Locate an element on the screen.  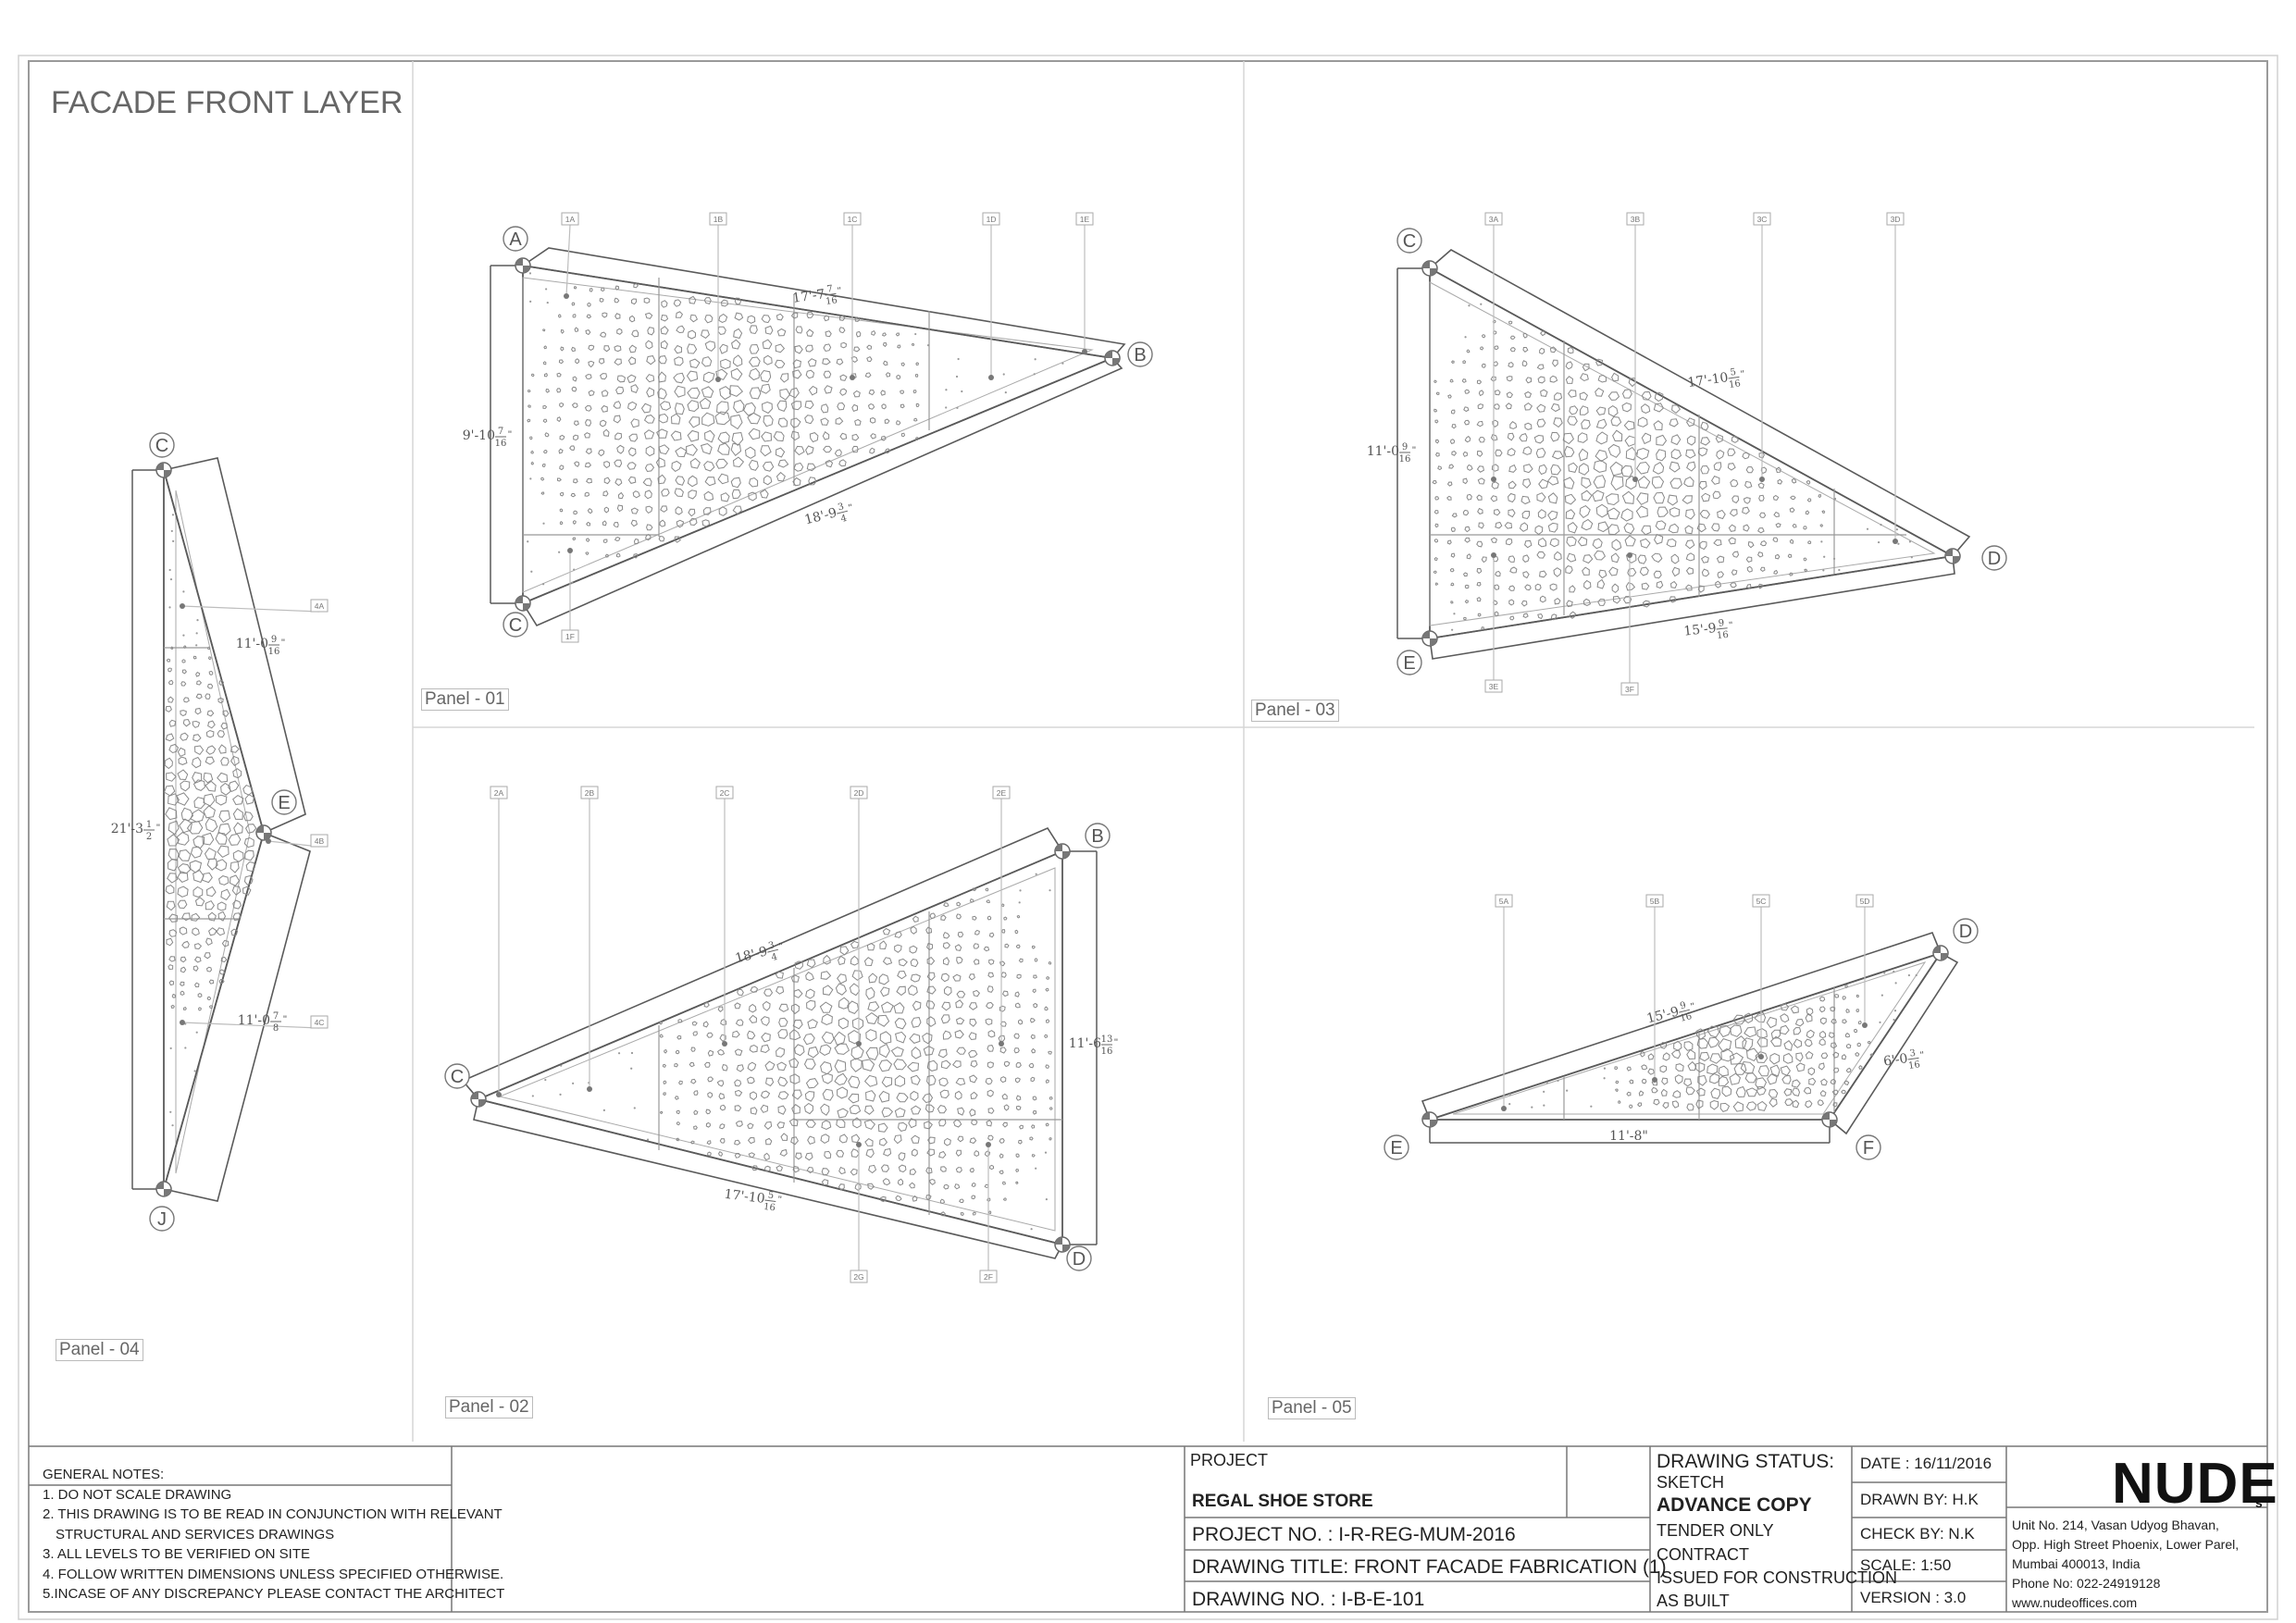
dimension-num: 9 is located at coordinates (1721, 623).